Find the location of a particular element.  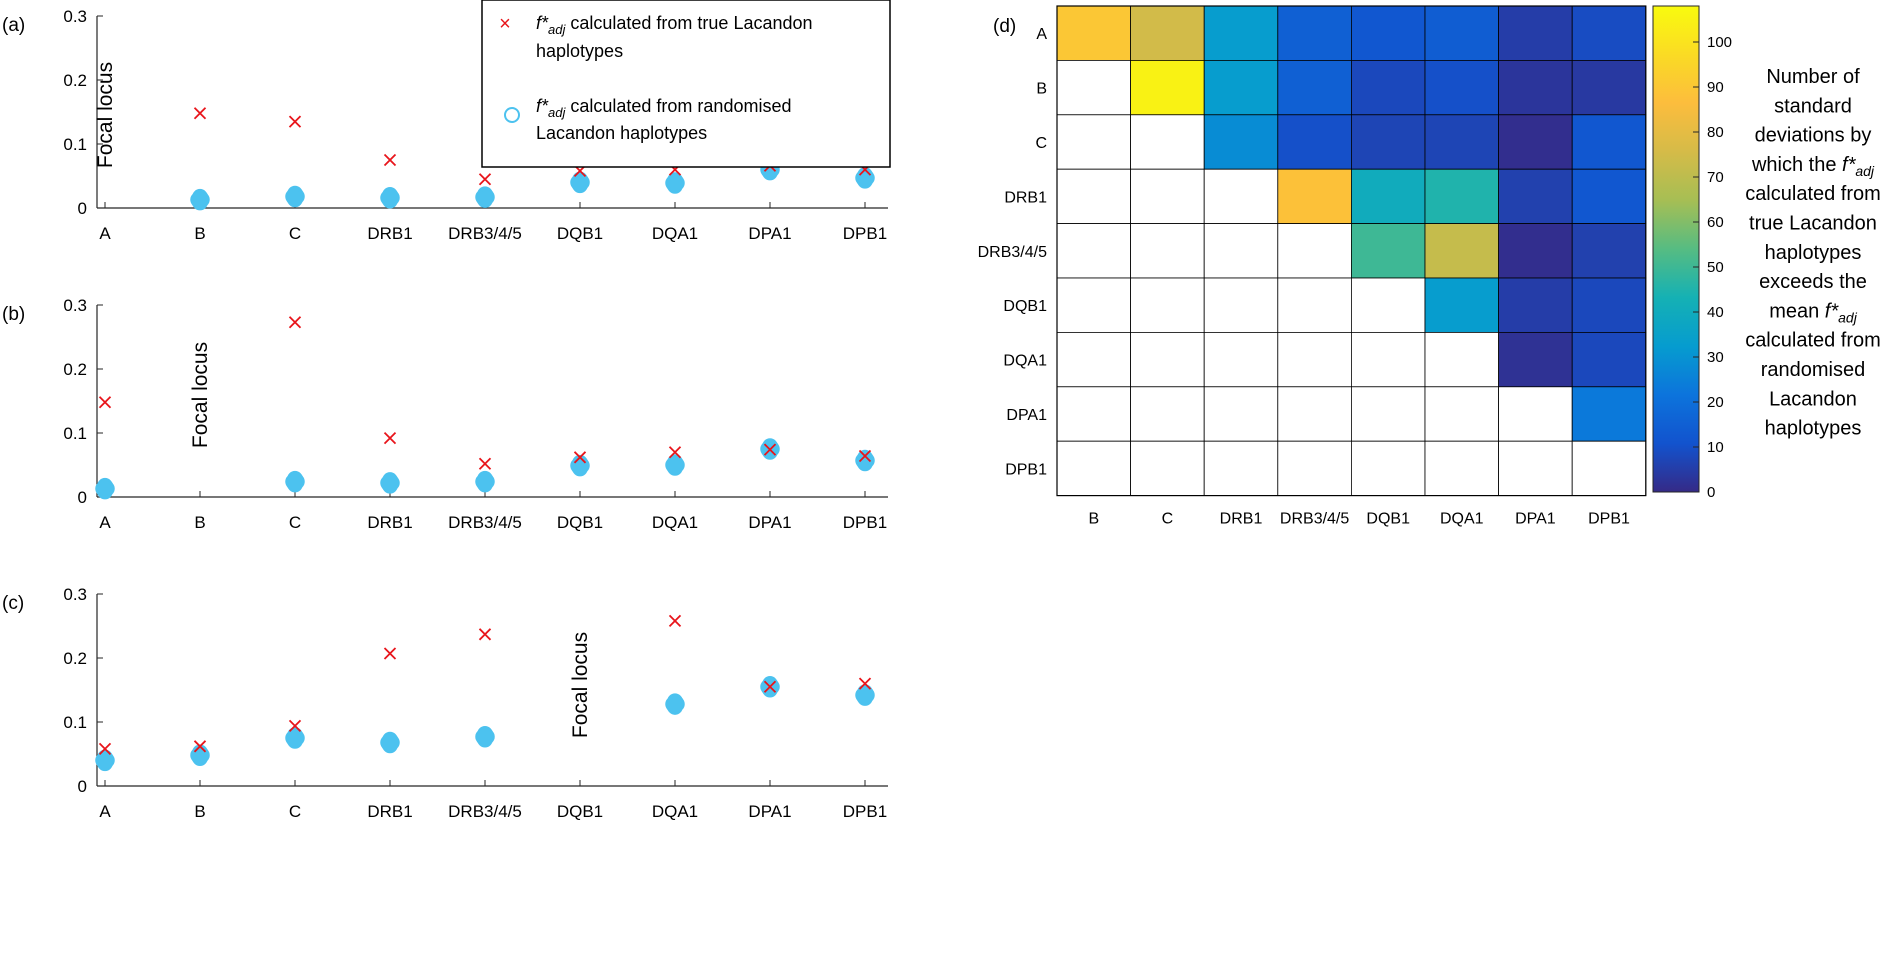

legend-entry-random-line2: Lacandon haplotypes is located at coordinates (621, 133).